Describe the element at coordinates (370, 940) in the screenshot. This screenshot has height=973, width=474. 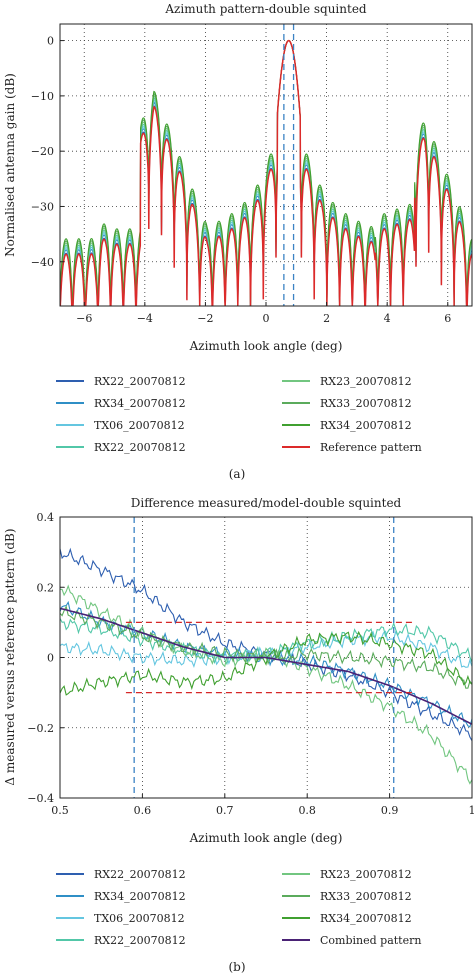
I see `legend-label: Combined pattern` at that location.